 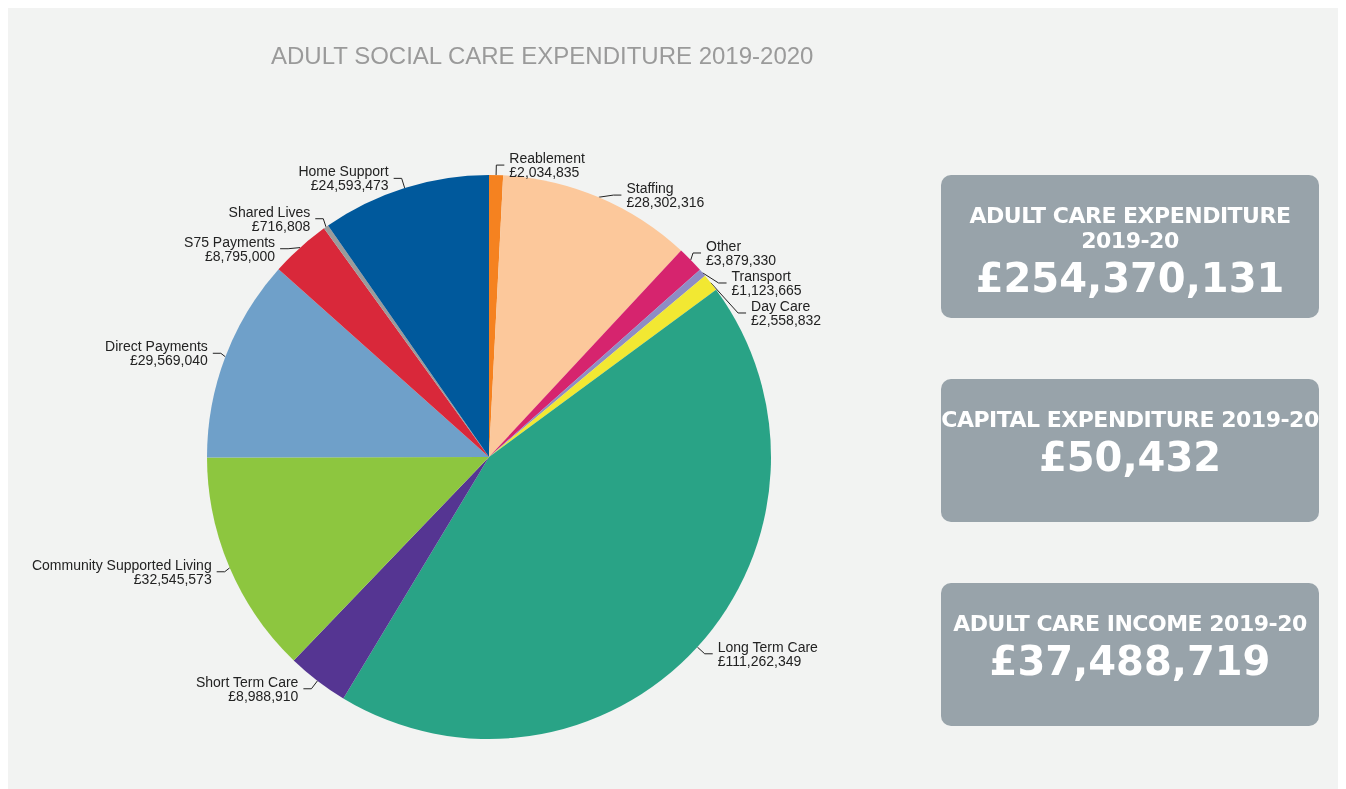 I want to click on text: CAPITAL EXPENDITURE 2019-20, so click(x=1130, y=419).